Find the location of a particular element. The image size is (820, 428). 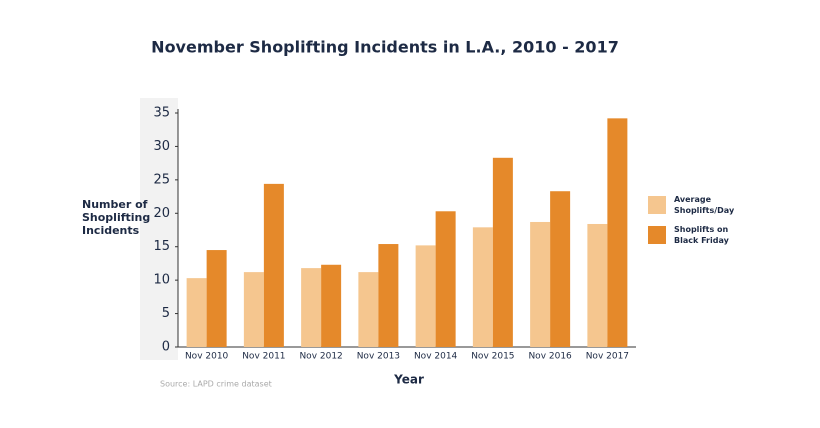

x-tick-label: Nov 2010 is located at coordinates (207, 357).